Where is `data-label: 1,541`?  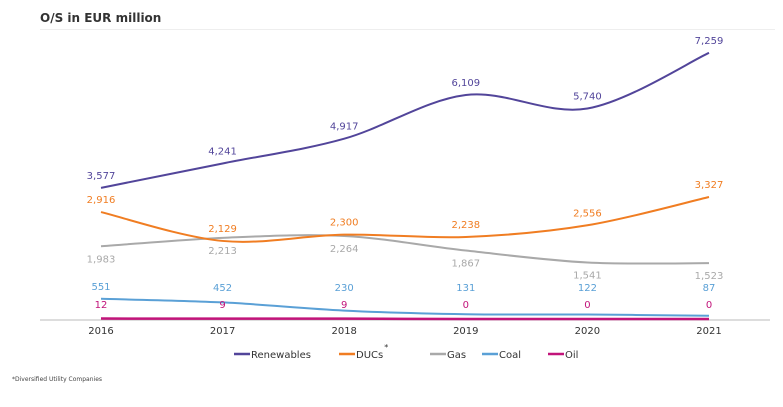
data-label: 1,541 is located at coordinates (587, 275).